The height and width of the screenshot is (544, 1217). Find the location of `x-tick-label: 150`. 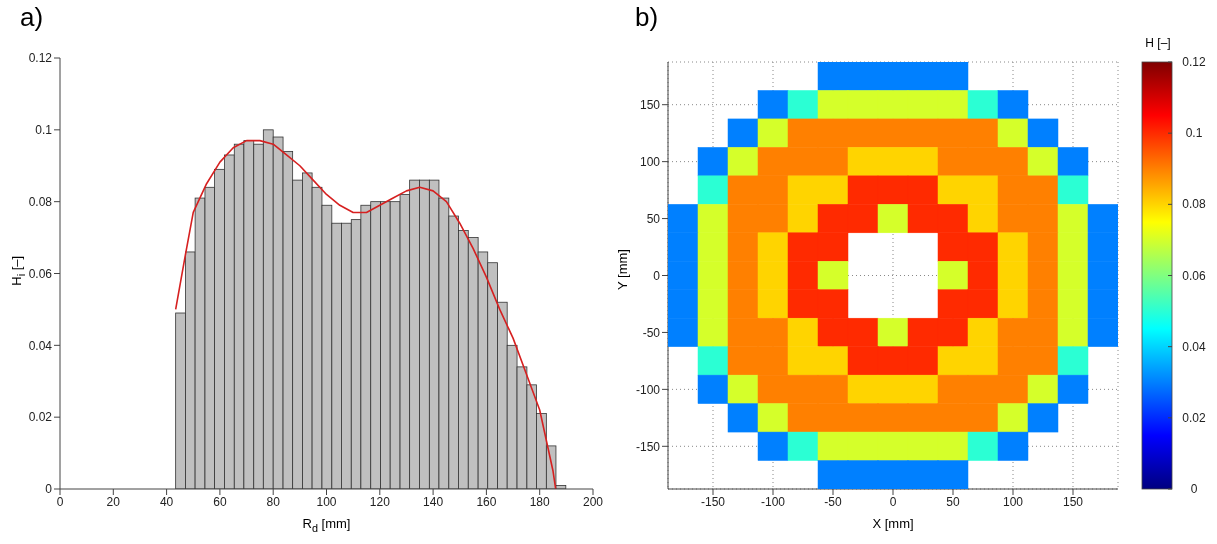

x-tick-label: 150 is located at coordinates (1073, 501).